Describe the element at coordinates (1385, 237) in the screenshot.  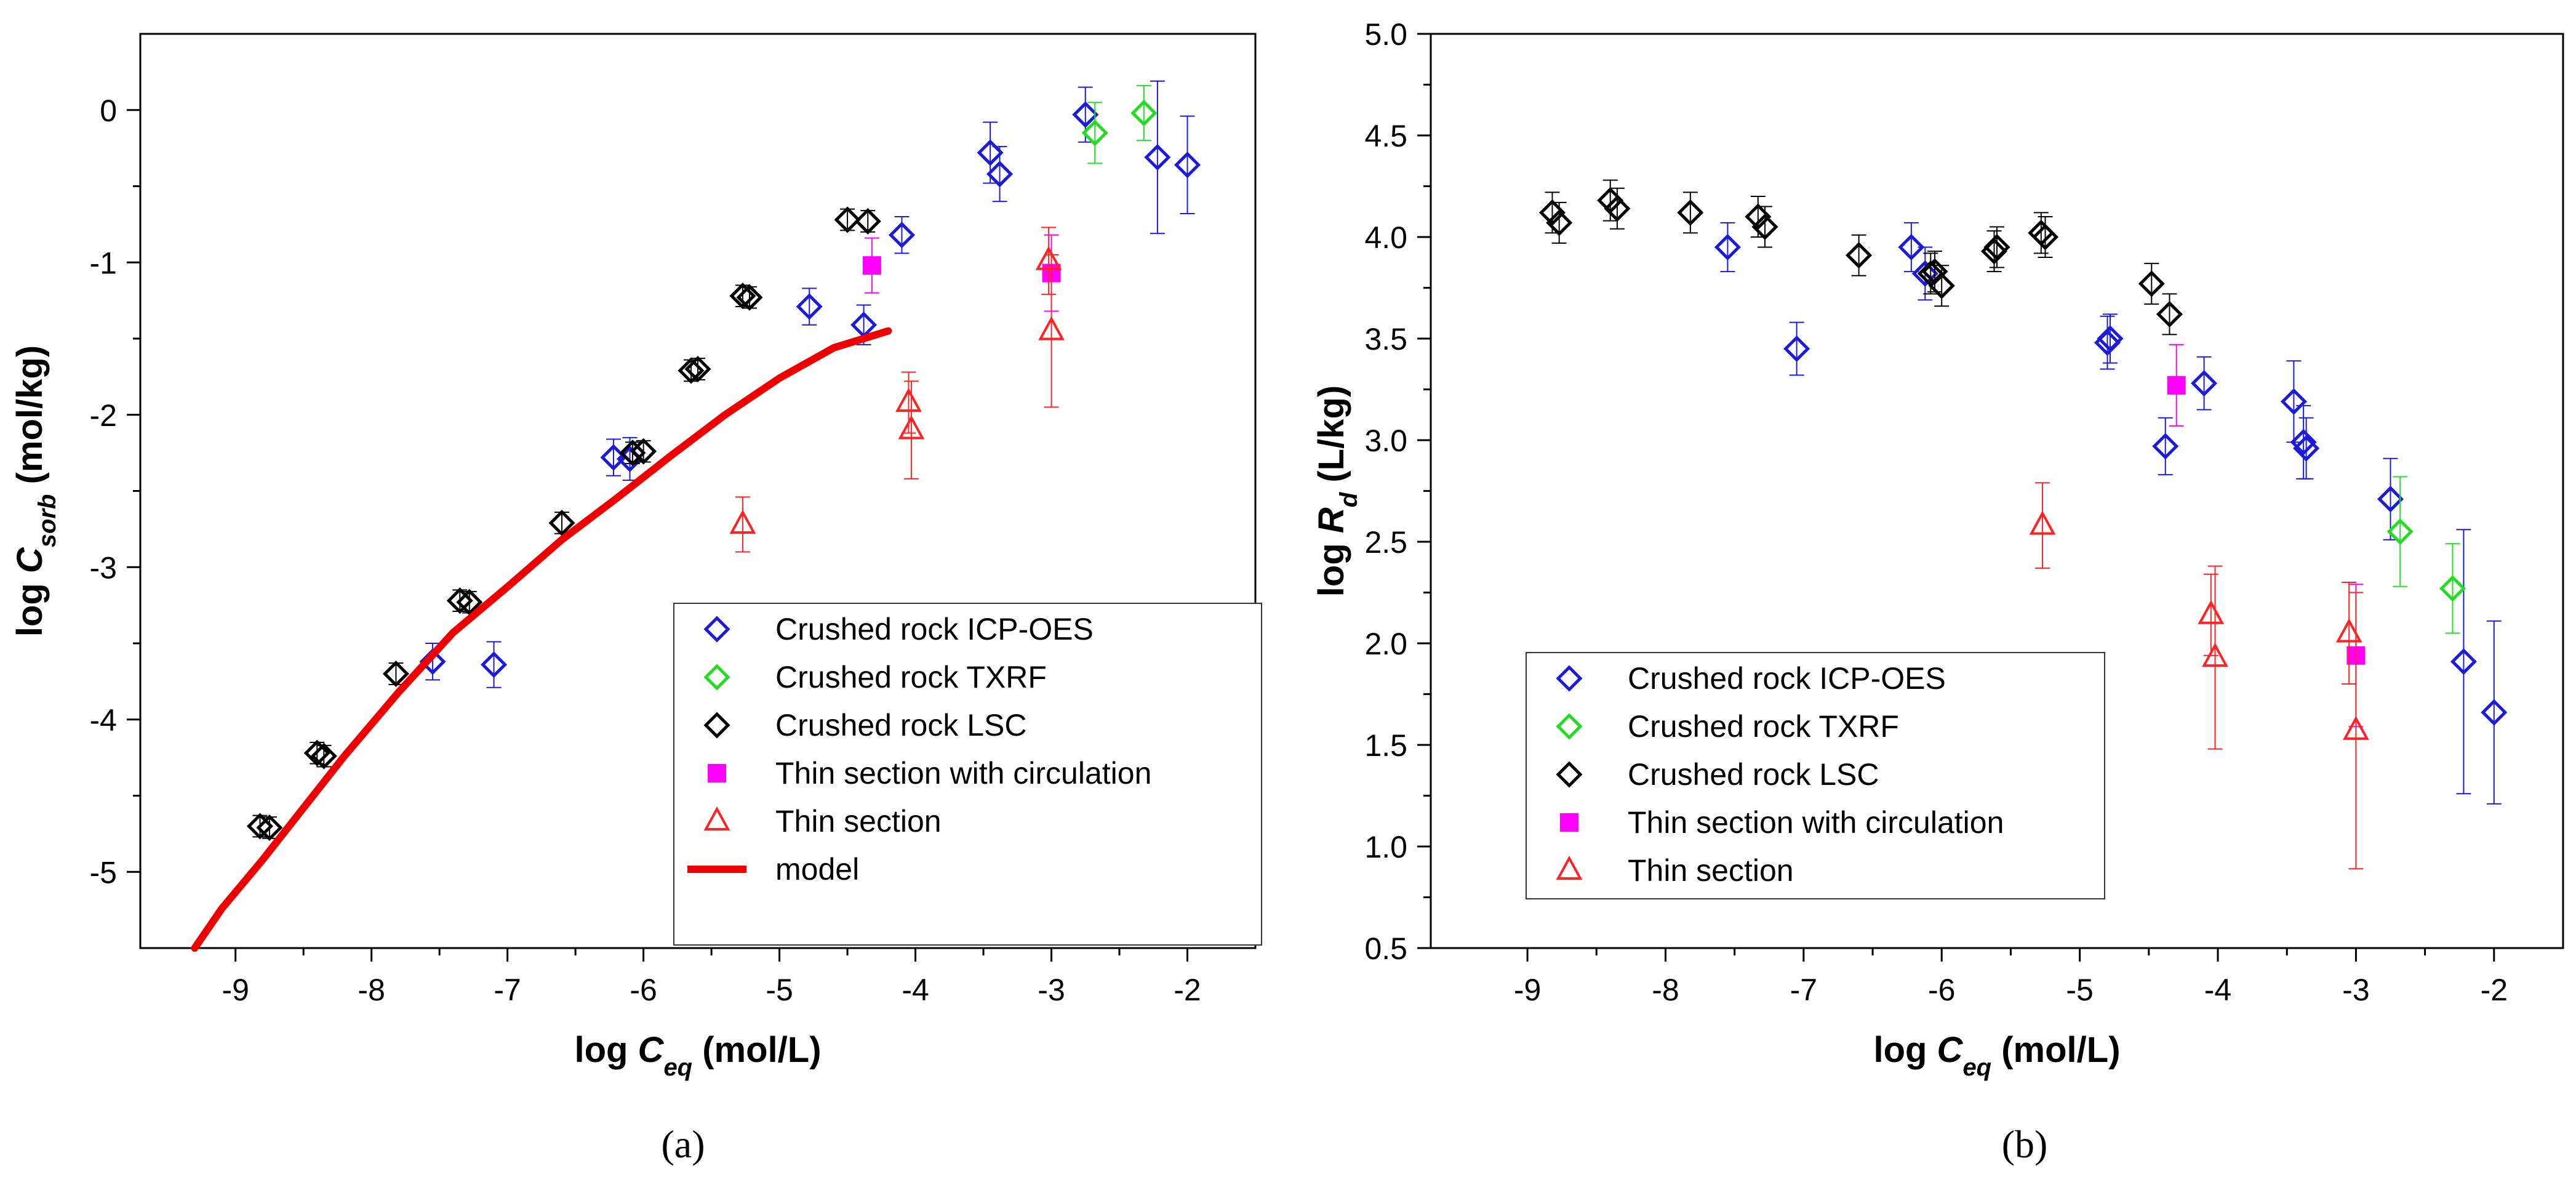
I see `y-tick-label: 4.0` at that location.